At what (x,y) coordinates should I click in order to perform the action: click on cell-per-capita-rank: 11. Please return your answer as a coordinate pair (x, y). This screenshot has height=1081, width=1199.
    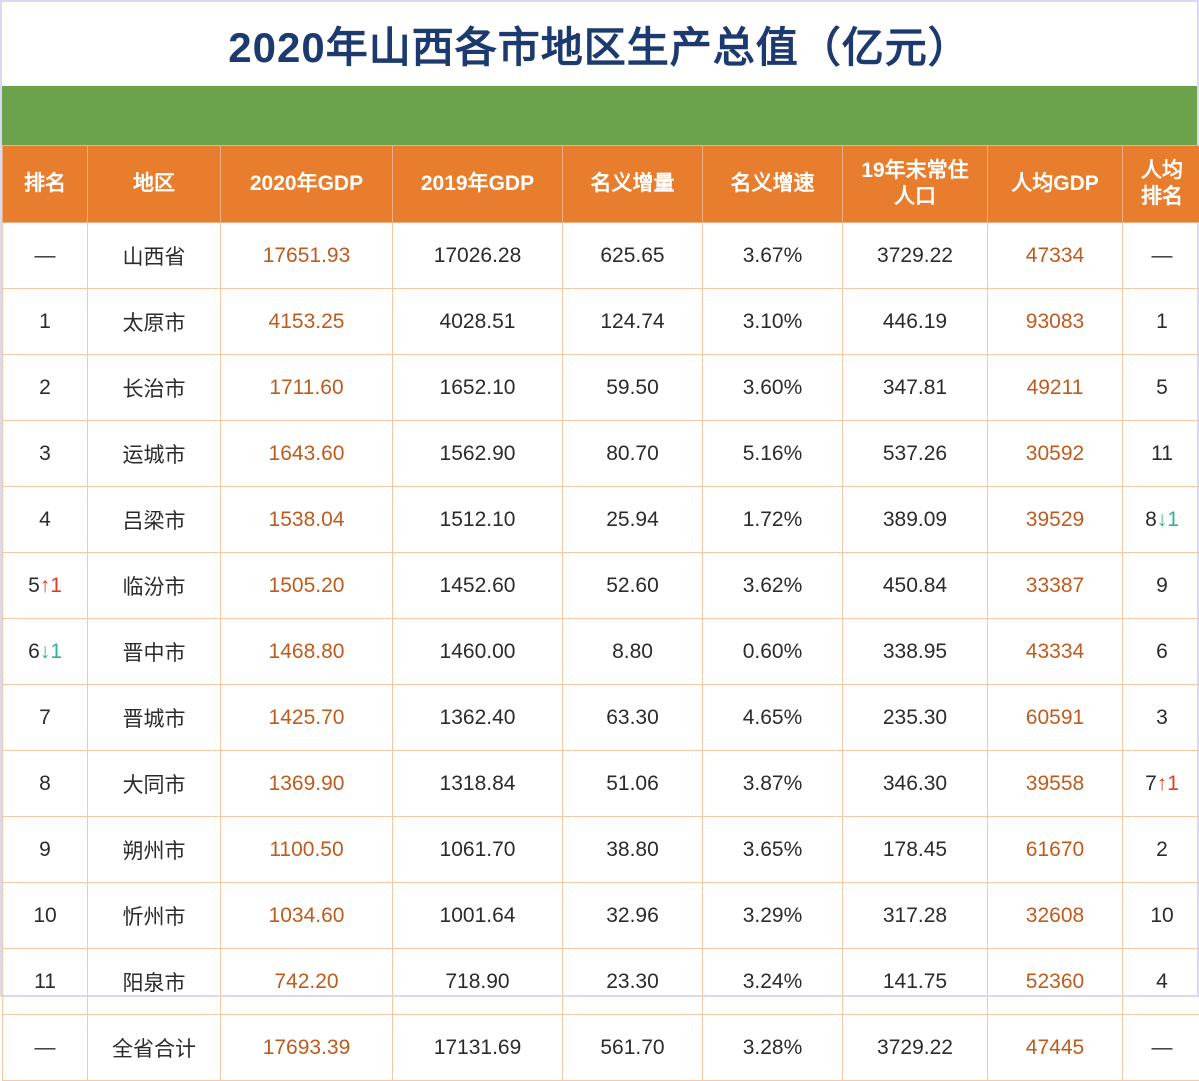
    Looking at the image, I should click on (1161, 454).